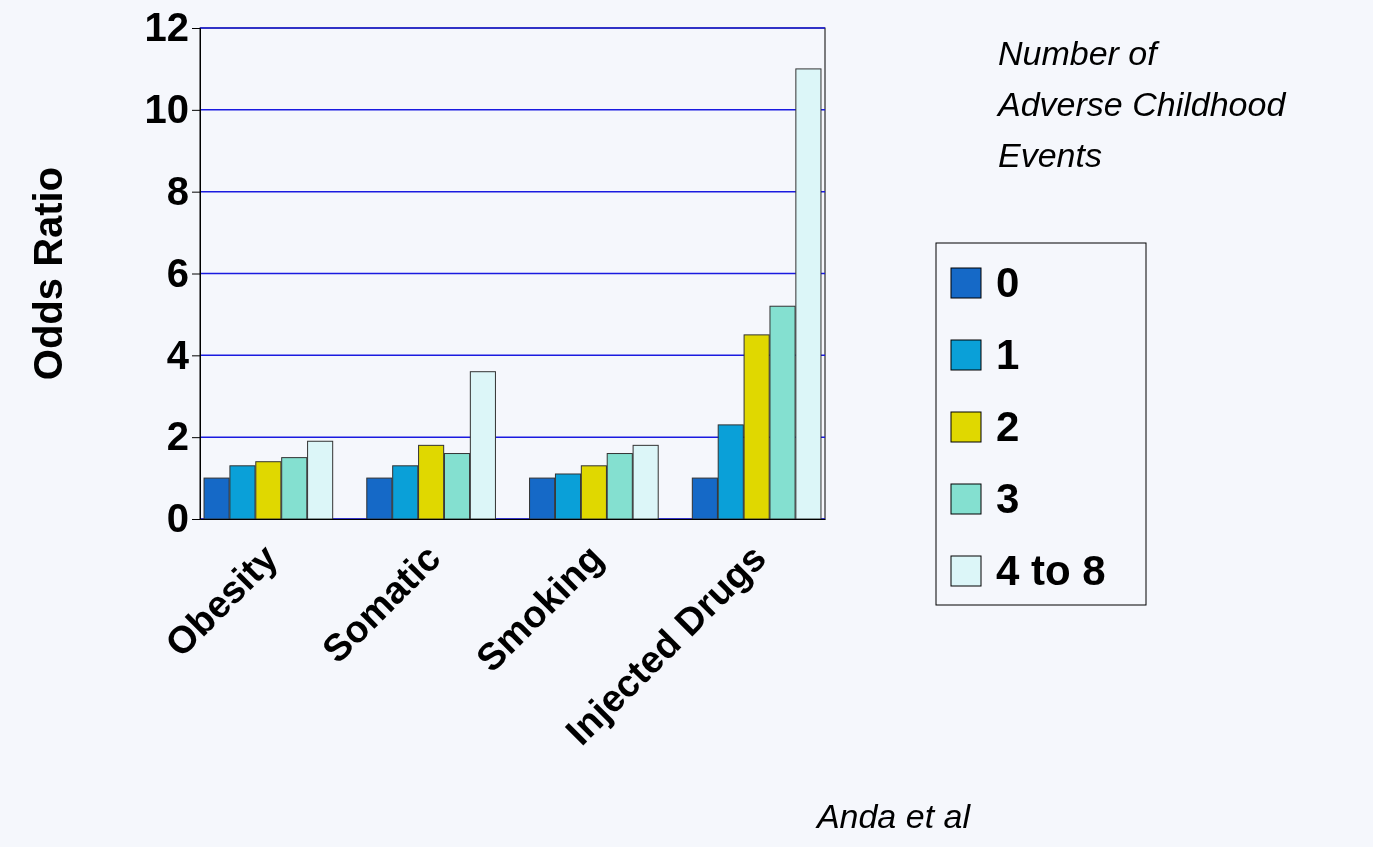  Describe the element at coordinates (1008, 498) in the screenshot. I see `legend-label: 3` at that location.